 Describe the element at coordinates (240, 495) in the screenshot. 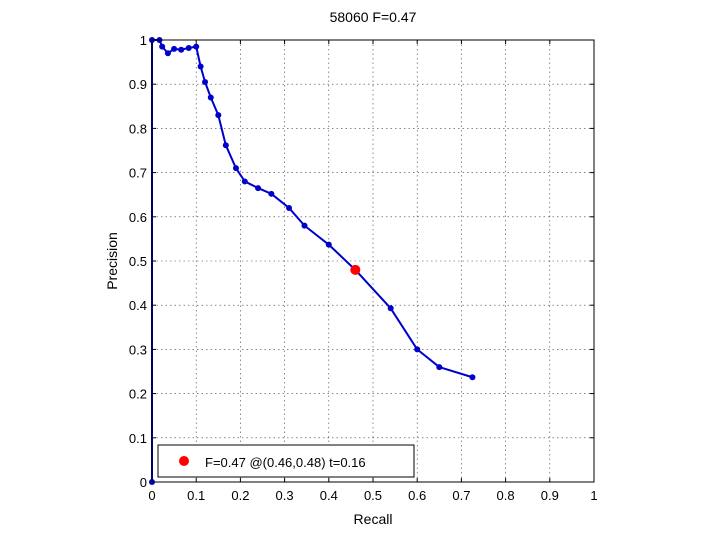

I see `x-tick-label: 0.2` at that location.